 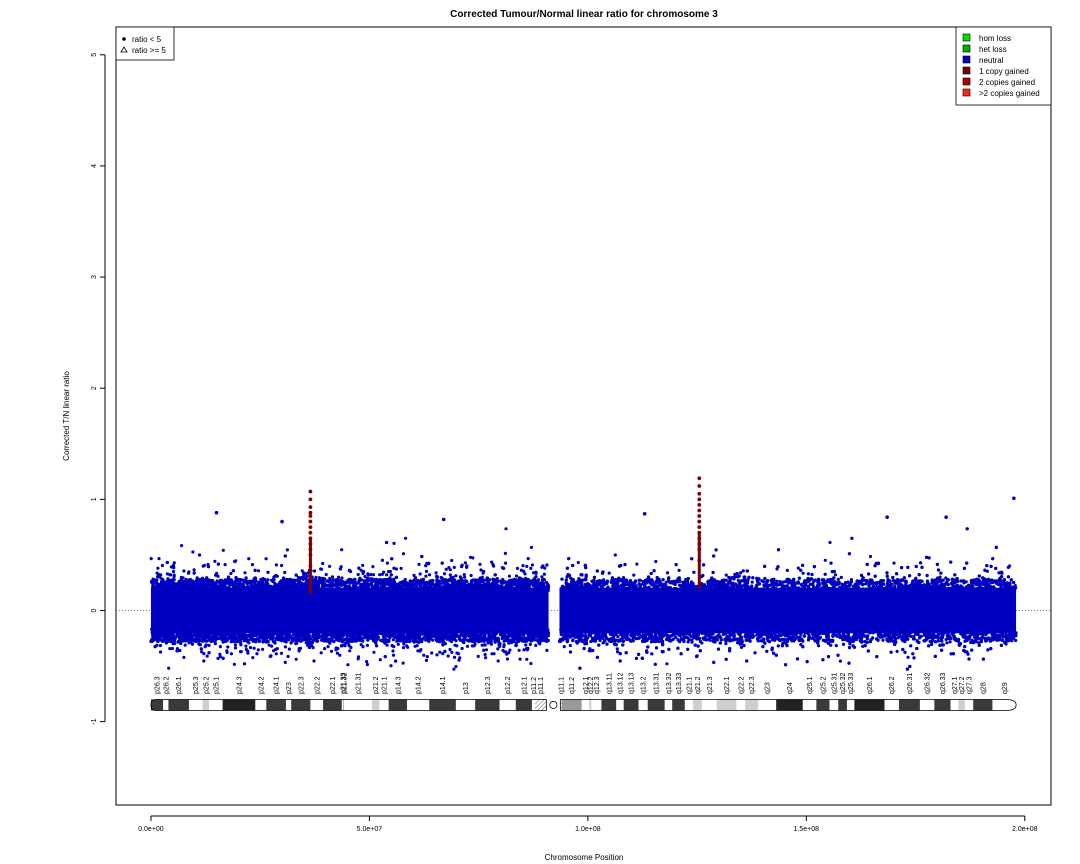 What do you see at coordinates (66, 416) in the screenshot?
I see `y-axis-label: Corrected T/N linear ratio` at bounding box center [66, 416].